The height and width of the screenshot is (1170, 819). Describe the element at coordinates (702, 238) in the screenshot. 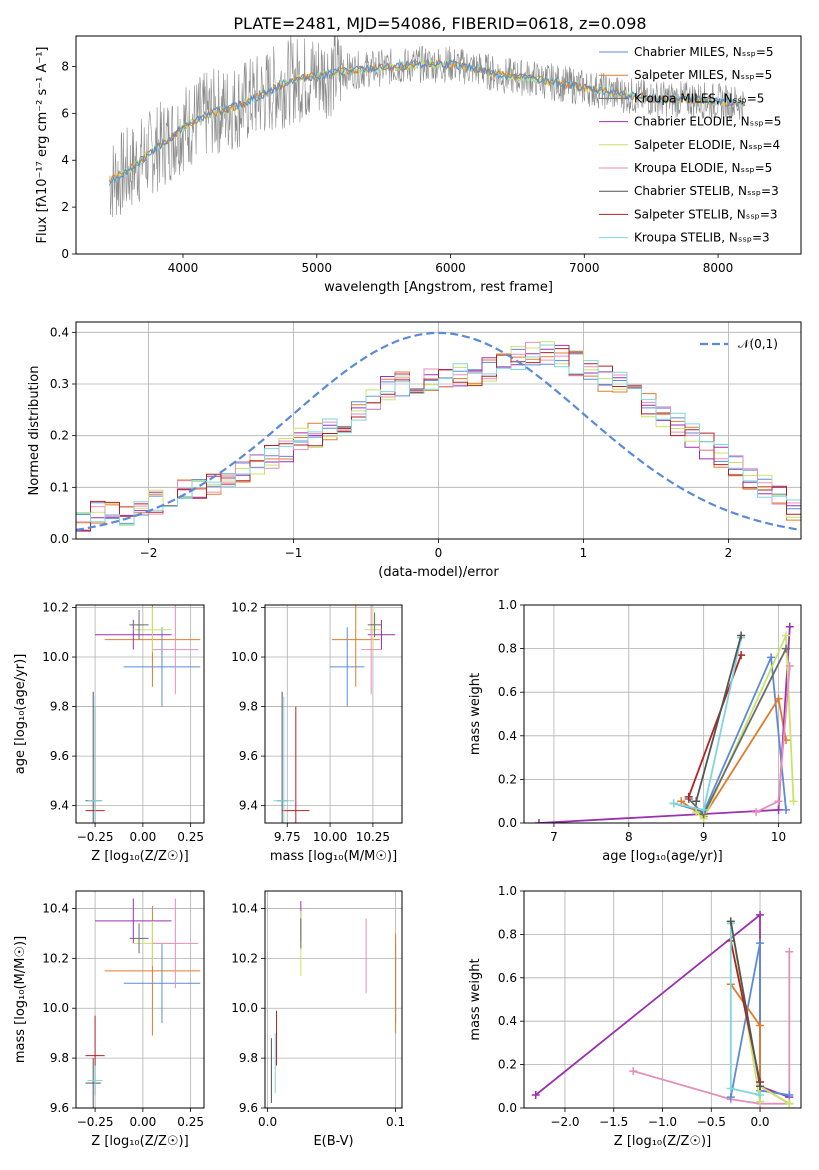

I see `legend-entry: Kroupa STELIB, Nₛₛₚ=3` at that location.